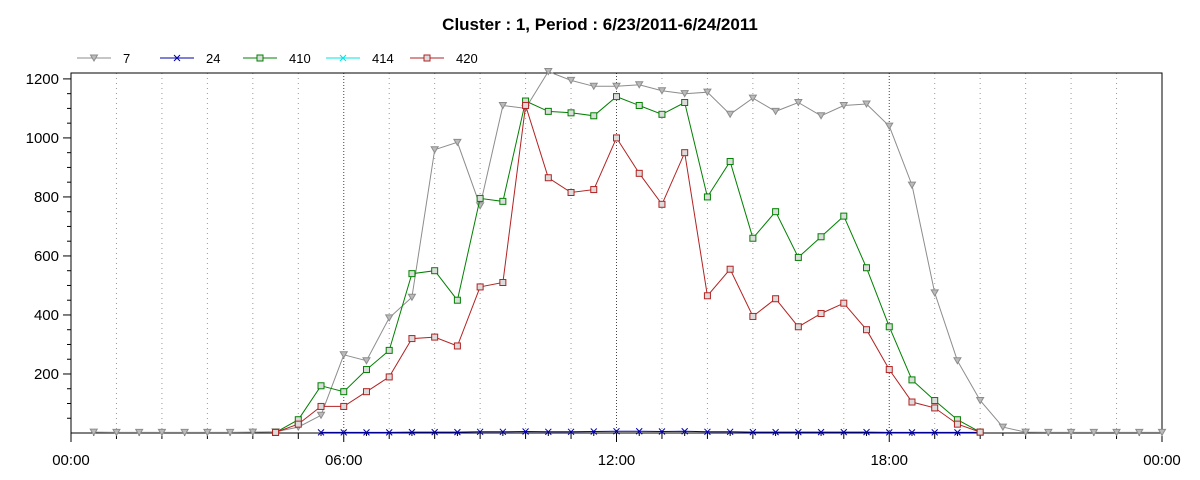  Describe the element at coordinates (126, 58) in the screenshot. I see `legend-label: 7` at that location.